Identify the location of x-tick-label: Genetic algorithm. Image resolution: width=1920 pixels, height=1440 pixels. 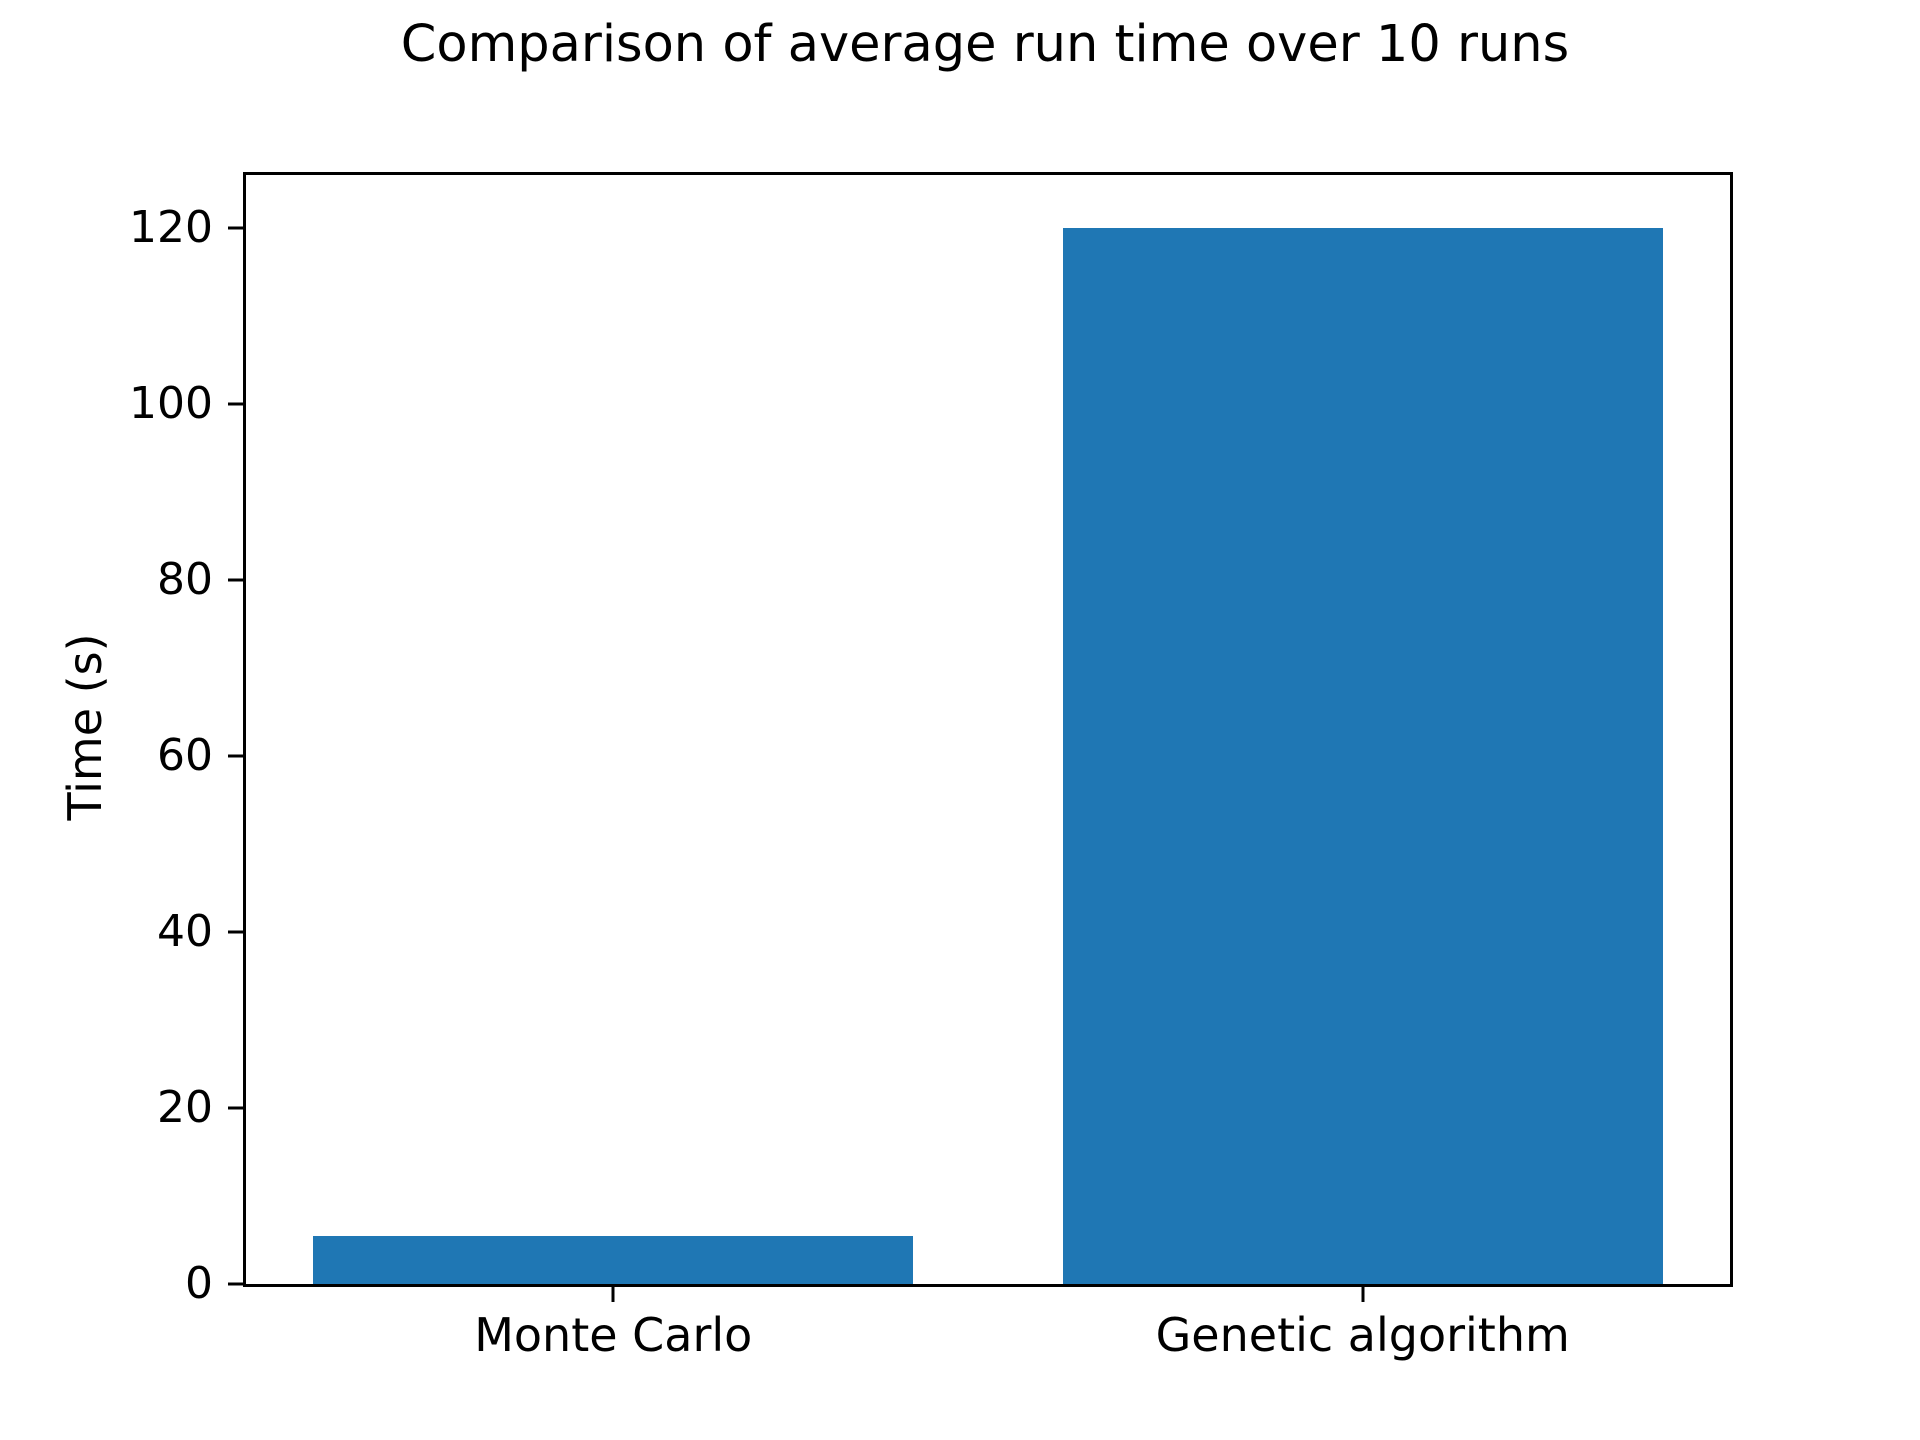
(1362, 1335).